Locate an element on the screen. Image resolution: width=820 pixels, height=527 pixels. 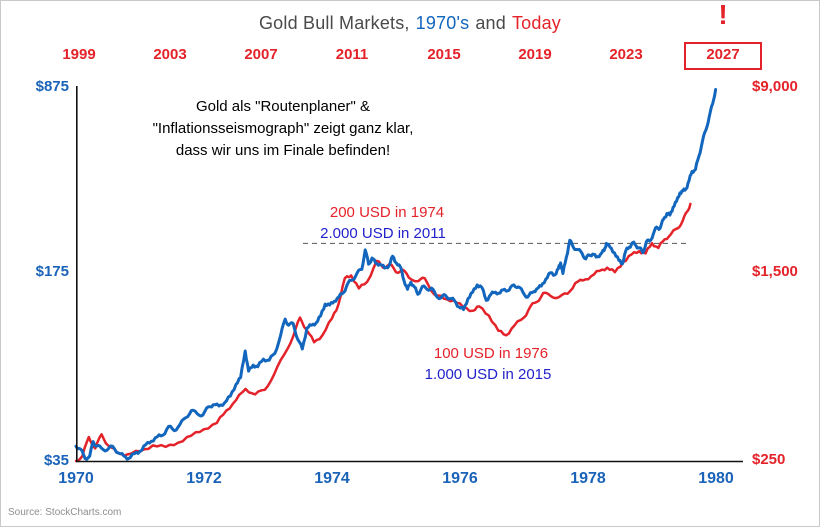
left-axis-label-175: $175 is located at coordinates (52, 271).